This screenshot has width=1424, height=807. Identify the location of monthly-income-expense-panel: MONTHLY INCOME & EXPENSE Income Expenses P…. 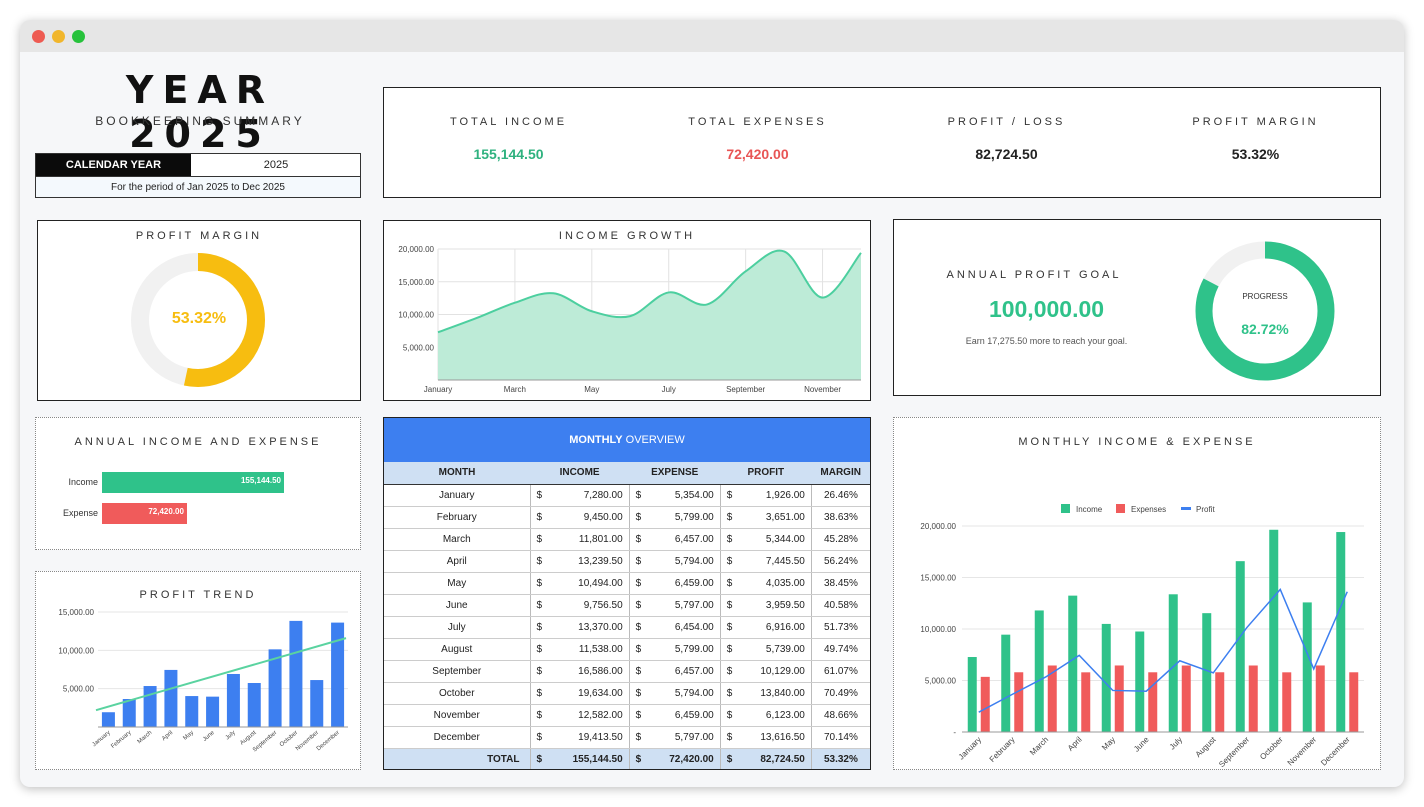
(1137, 593).